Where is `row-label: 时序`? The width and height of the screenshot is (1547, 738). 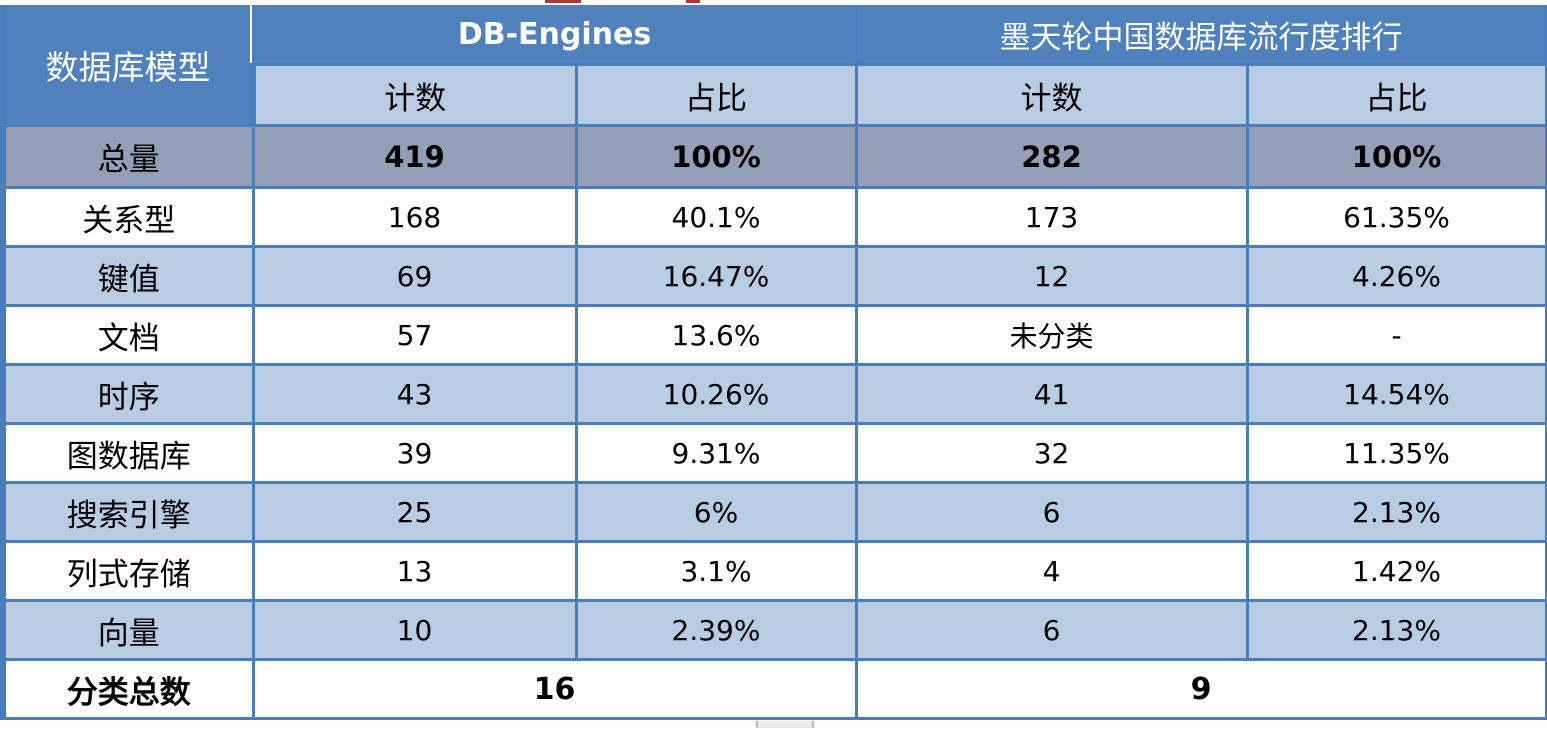
row-label: 时序 is located at coordinates (127, 394).